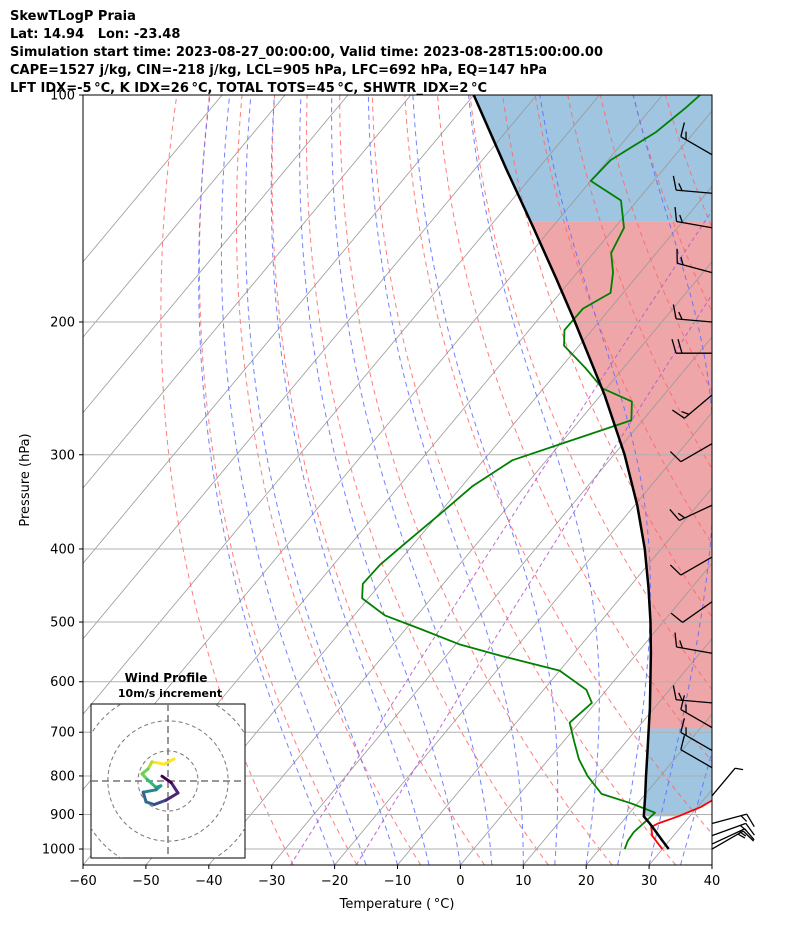 The image size is (794, 937). I want to click on y-tick-label: 100, so click(62, 96).